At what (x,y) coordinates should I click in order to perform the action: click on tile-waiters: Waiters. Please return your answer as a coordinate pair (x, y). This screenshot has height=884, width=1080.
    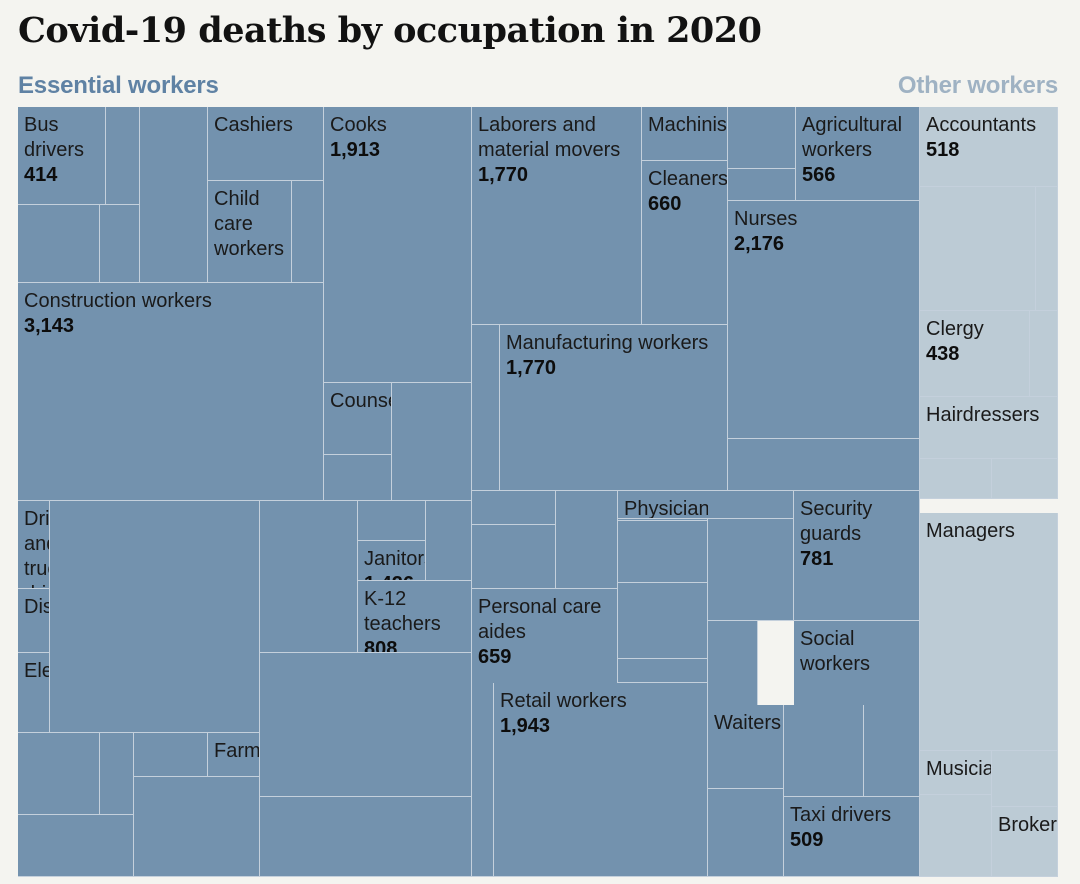
    Looking at the image, I should click on (746, 747).